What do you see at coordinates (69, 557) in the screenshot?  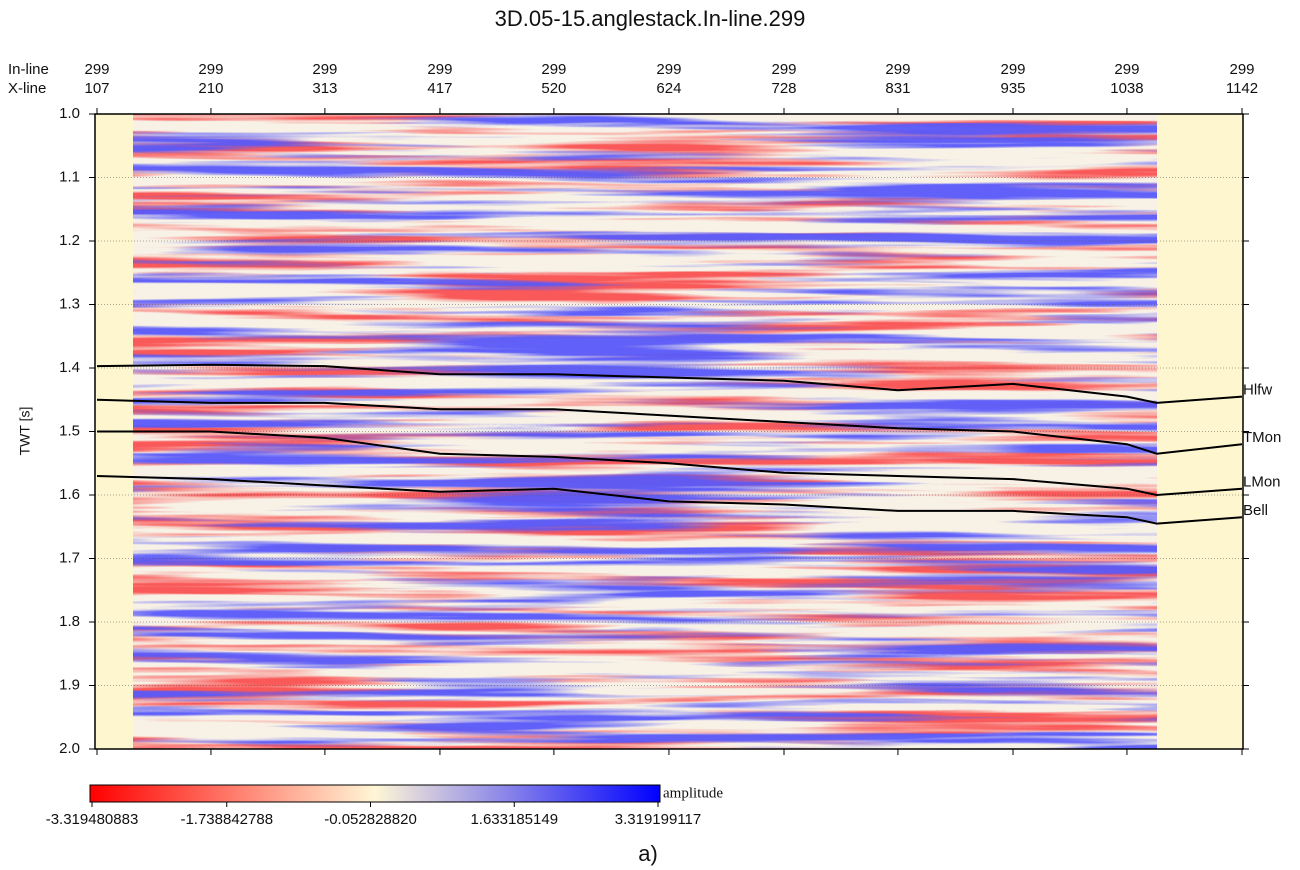 I see `y-tick-label: 1.7` at bounding box center [69, 557].